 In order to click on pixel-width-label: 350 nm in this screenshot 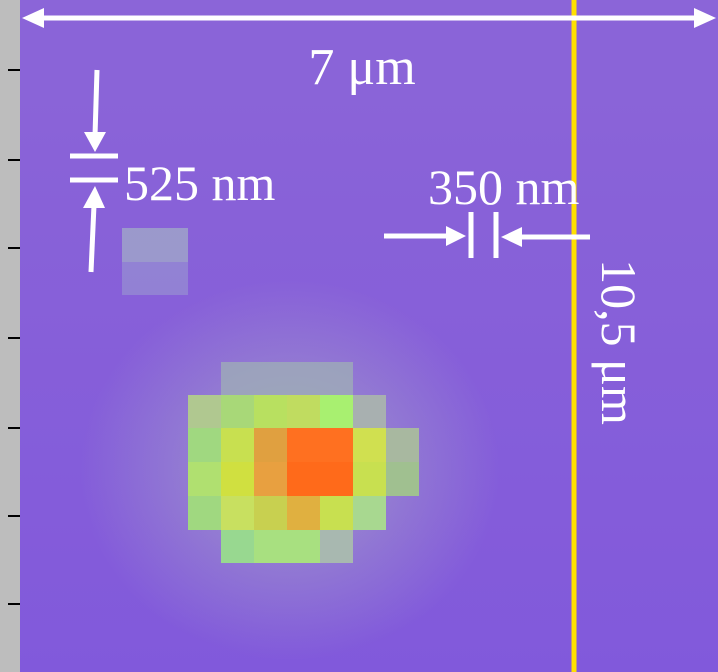, I will do `click(504, 187)`.